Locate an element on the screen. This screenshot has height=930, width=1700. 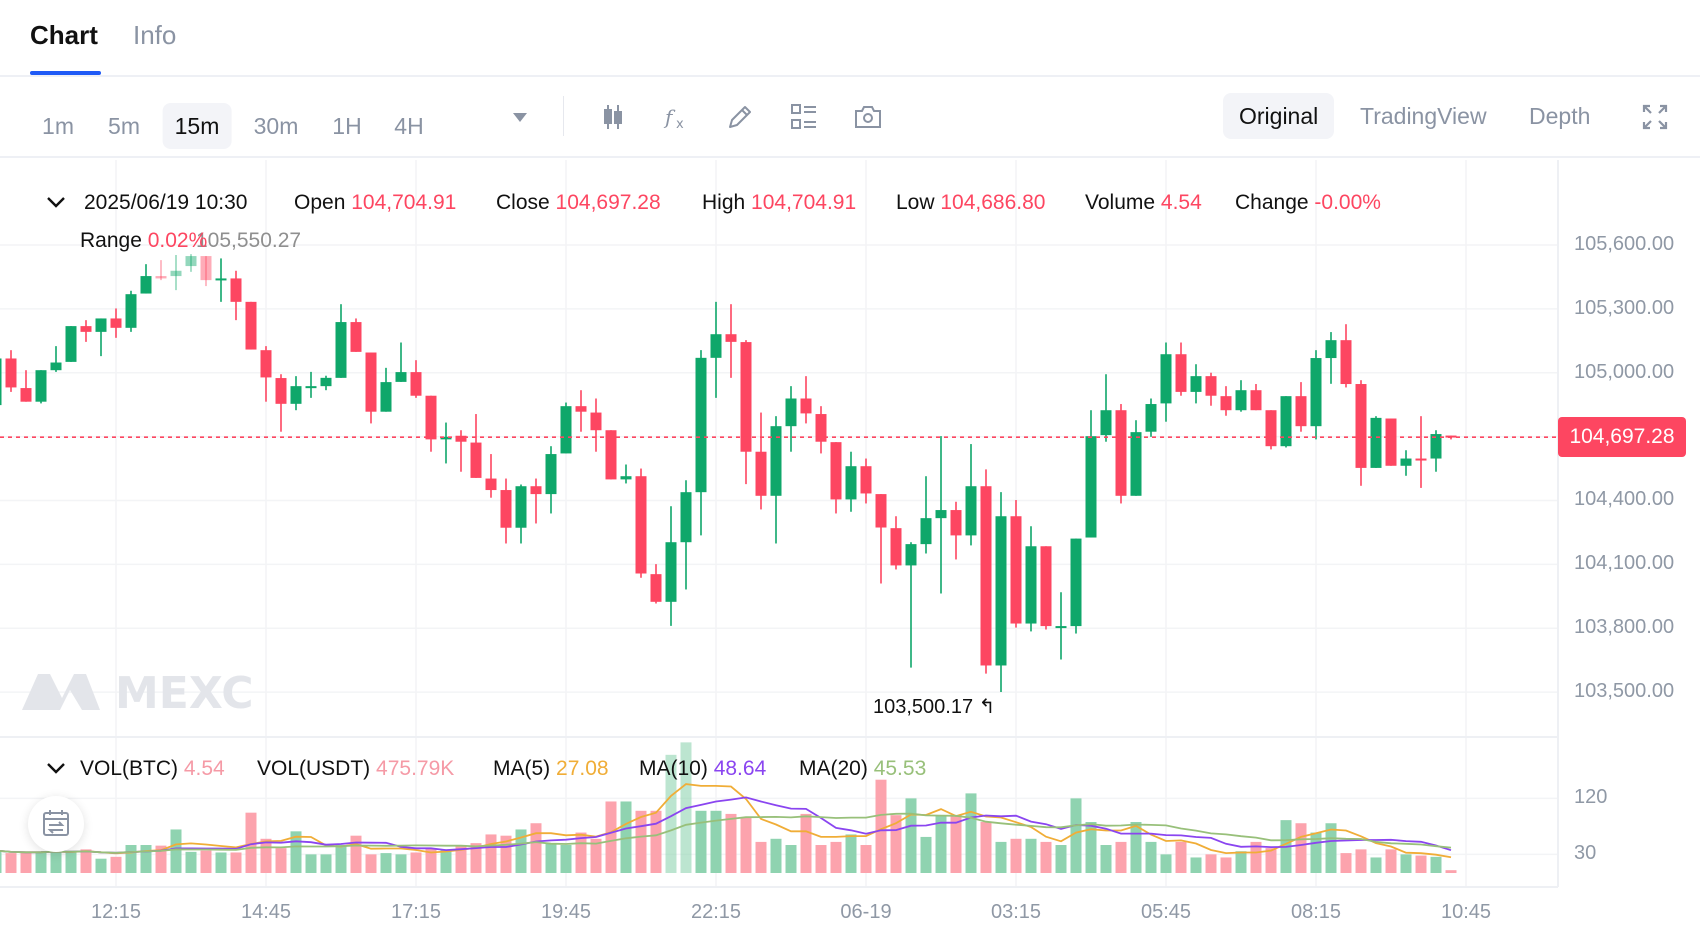
collapse-chevron-icon is located at coordinates (56, 202).